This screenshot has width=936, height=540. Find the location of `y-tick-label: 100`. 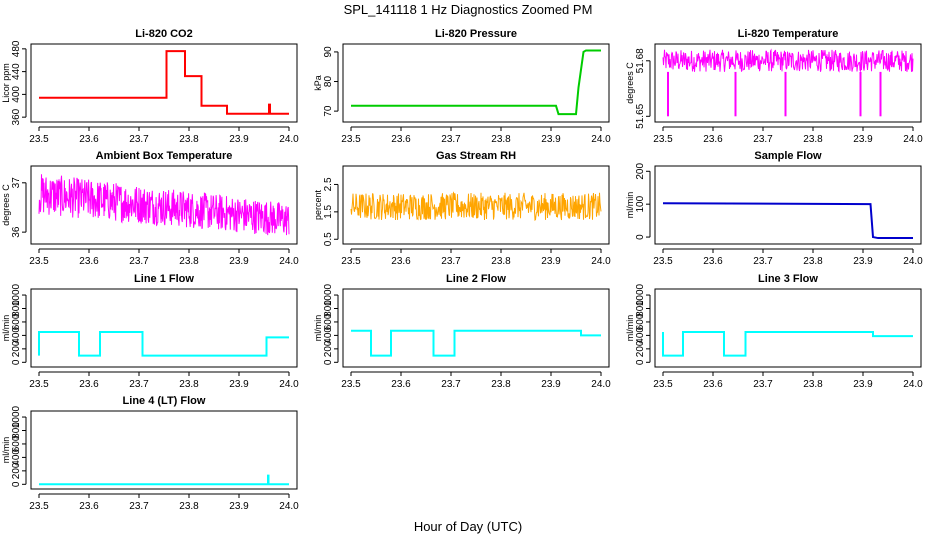

y-tick-label: 100 is located at coordinates (640, 203).